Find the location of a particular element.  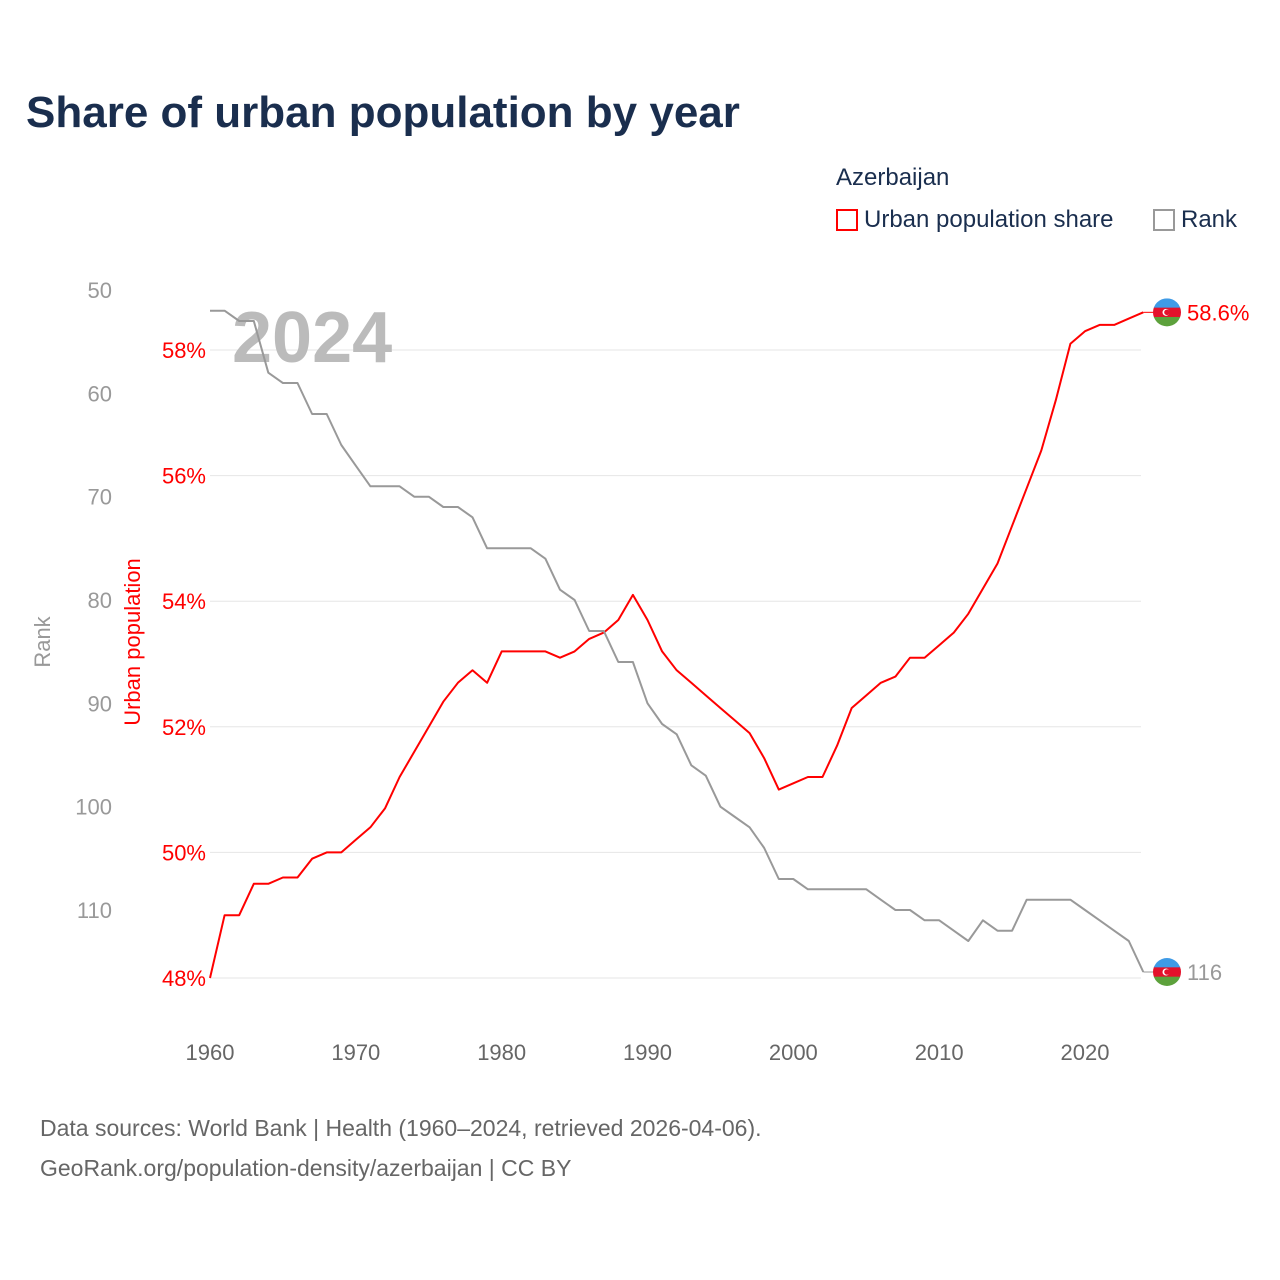

end-label-urban: 58.6% is located at coordinates (1218, 312).